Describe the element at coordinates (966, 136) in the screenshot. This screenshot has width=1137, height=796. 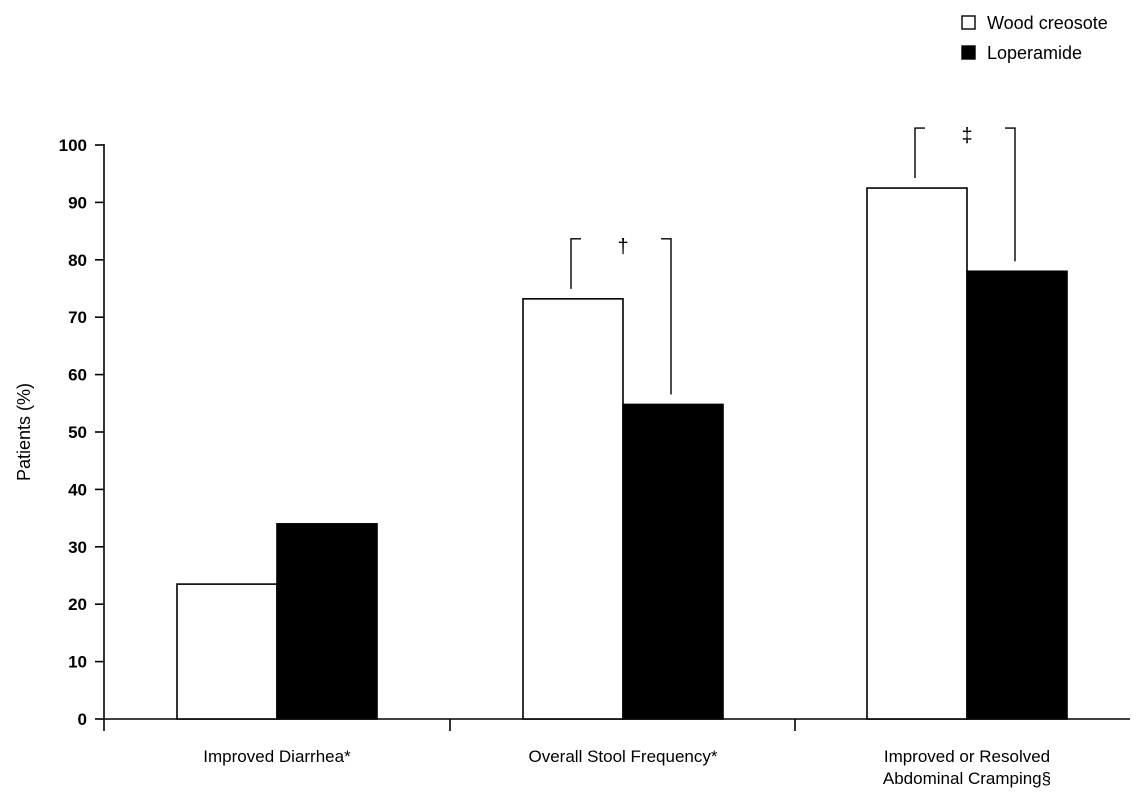
I see `significance-marker: ‡` at that location.